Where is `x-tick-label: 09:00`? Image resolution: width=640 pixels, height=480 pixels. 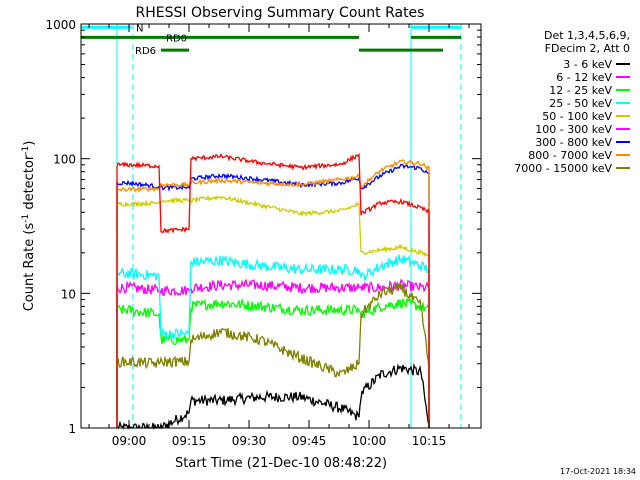
x-tick-label: 09:00 is located at coordinates (129, 441).